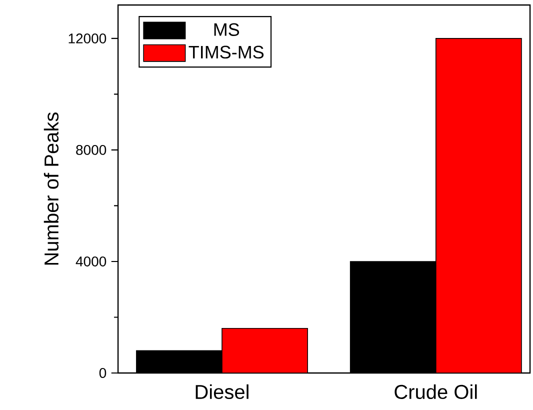  What do you see at coordinates (87, 39) in the screenshot?
I see `y-tick-label: 12000` at bounding box center [87, 39].